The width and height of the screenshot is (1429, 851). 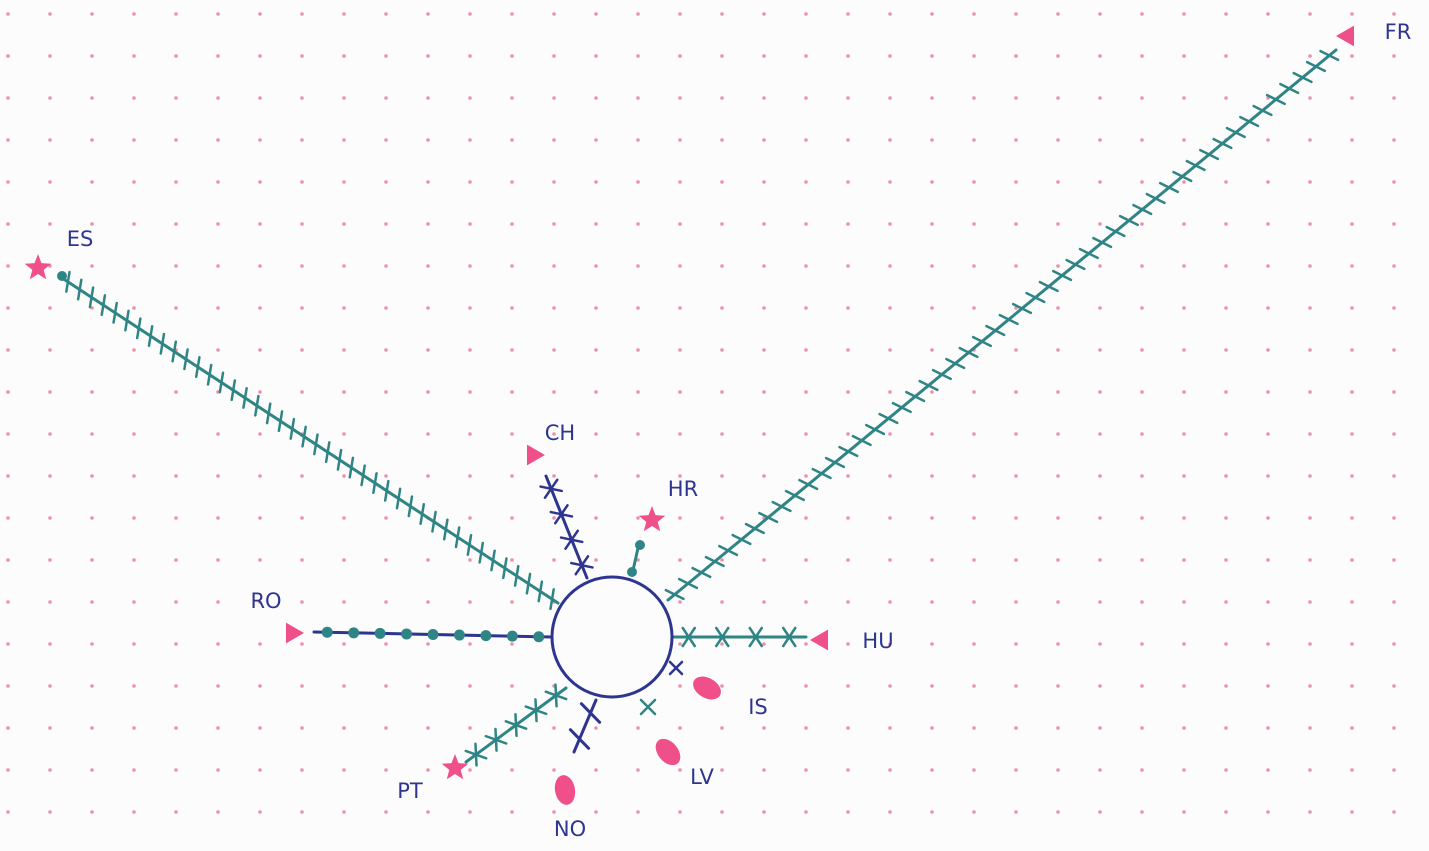 What do you see at coordinates (560, 433) in the screenshot?
I see `node-label: CH` at bounding box center [560, 433].